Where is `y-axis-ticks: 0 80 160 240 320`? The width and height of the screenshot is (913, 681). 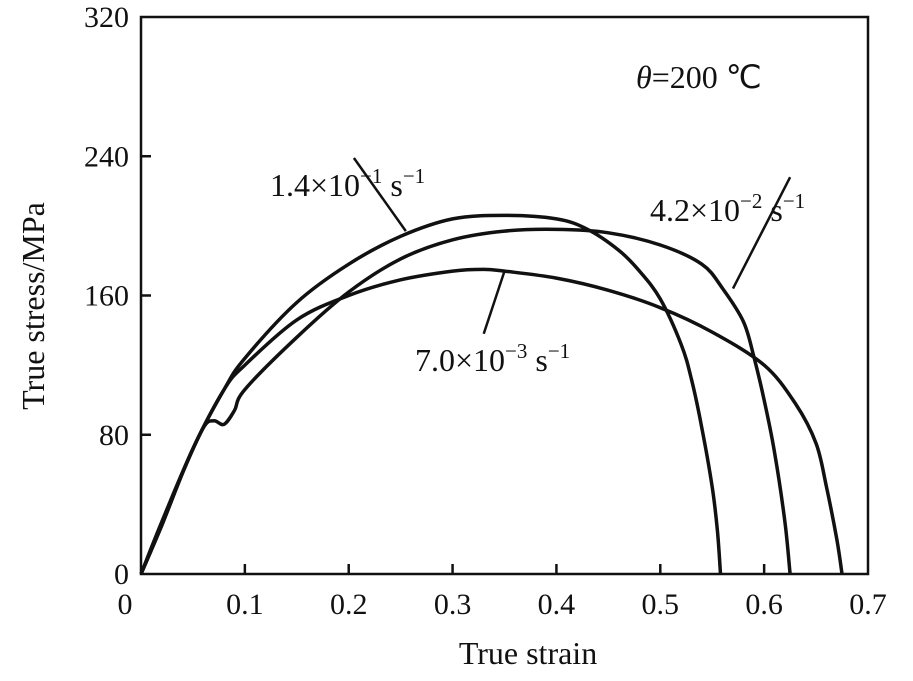 y-axis-ticks: 0 80 160 240 320 is located at coordinates (117, 296).